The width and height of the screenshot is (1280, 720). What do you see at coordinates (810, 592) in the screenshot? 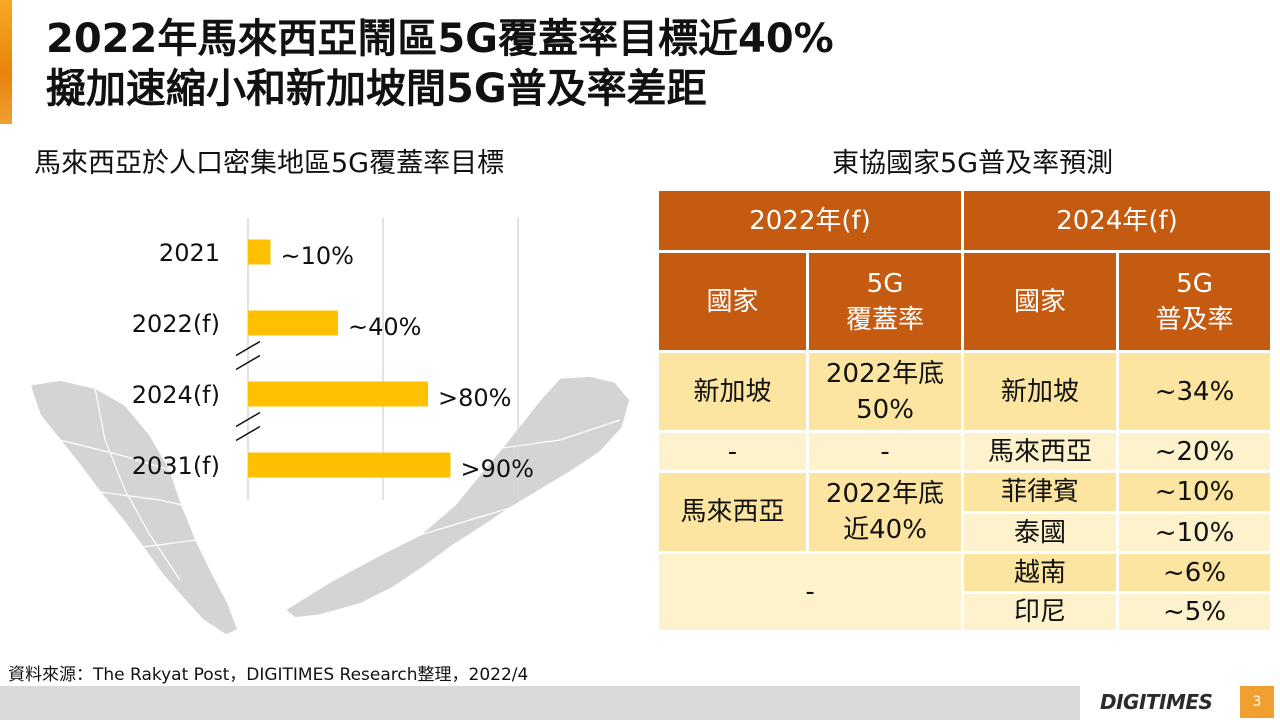
I see `dash-merged: -` at bounding box center [810, 592].